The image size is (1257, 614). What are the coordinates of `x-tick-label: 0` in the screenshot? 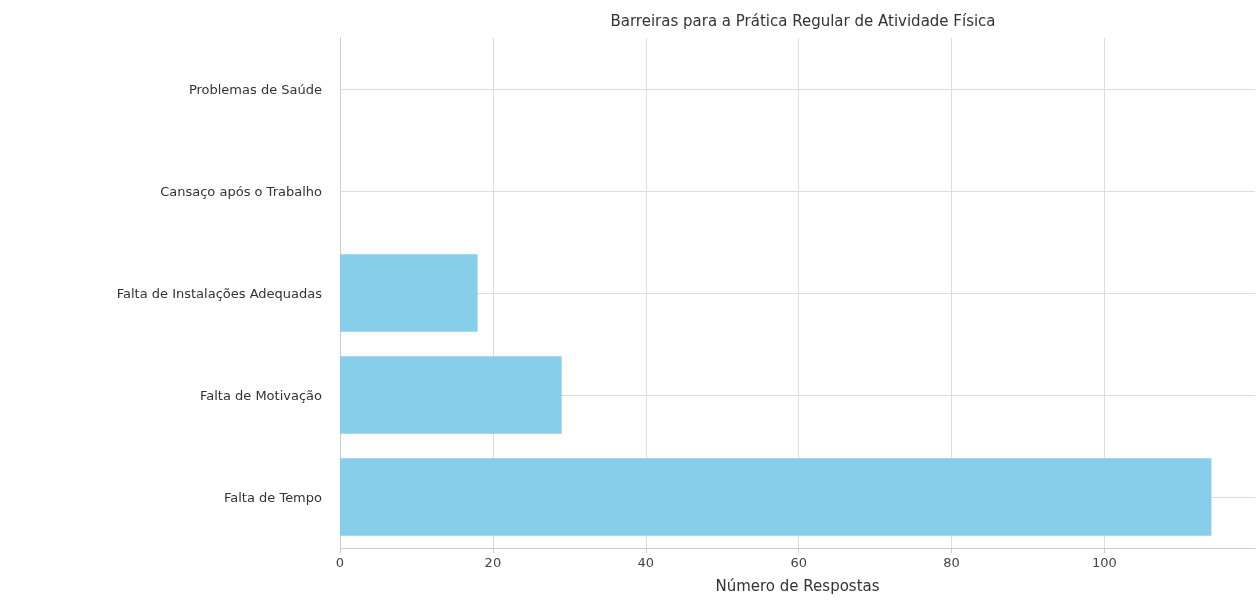 It's located at (340, 562).